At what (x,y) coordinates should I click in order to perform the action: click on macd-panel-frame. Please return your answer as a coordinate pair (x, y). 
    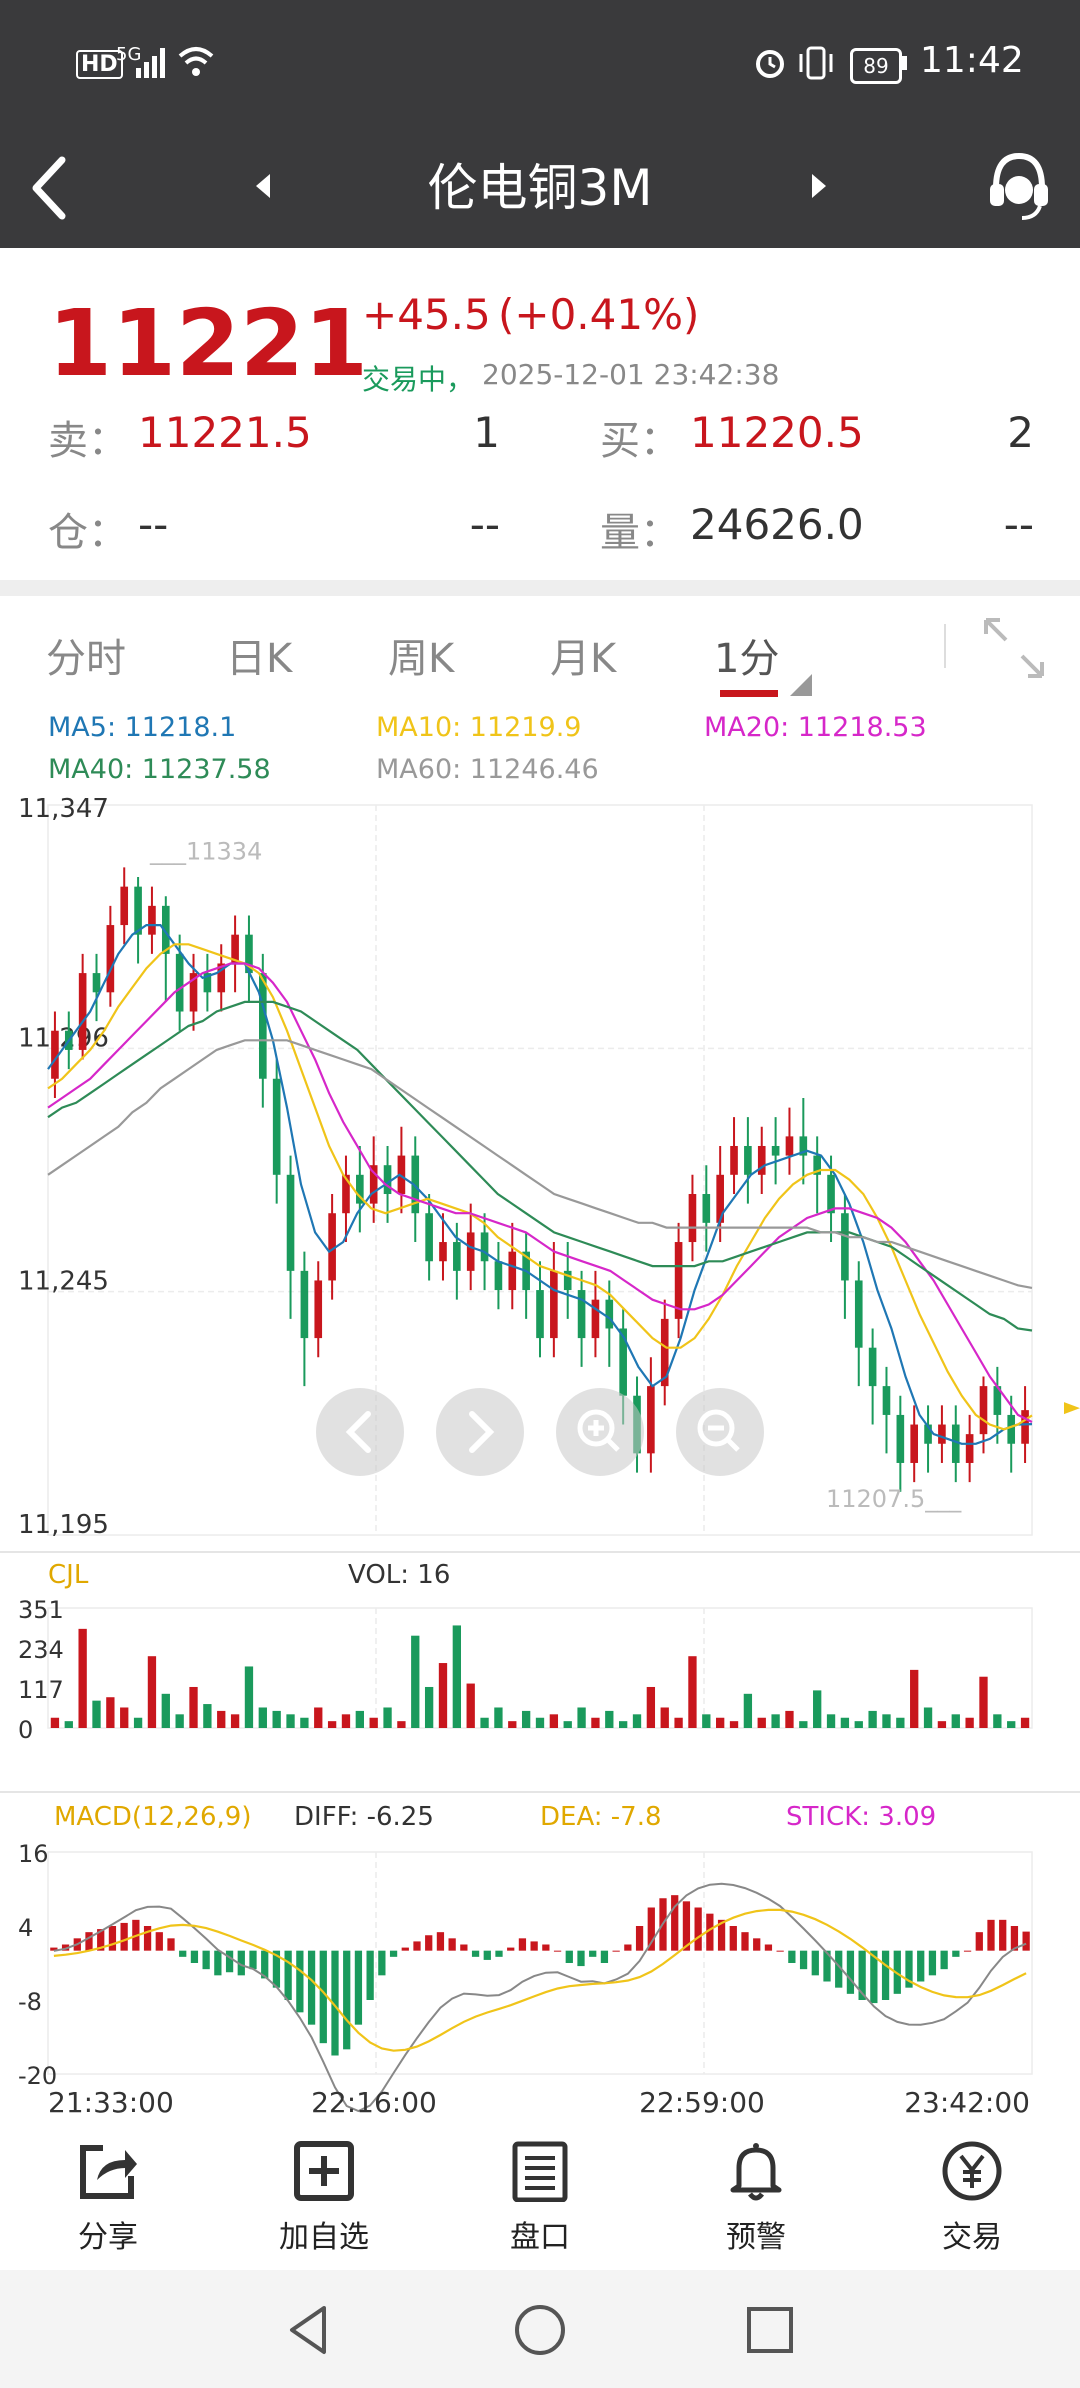
    Looking at the image, I should click on (540, 1963).